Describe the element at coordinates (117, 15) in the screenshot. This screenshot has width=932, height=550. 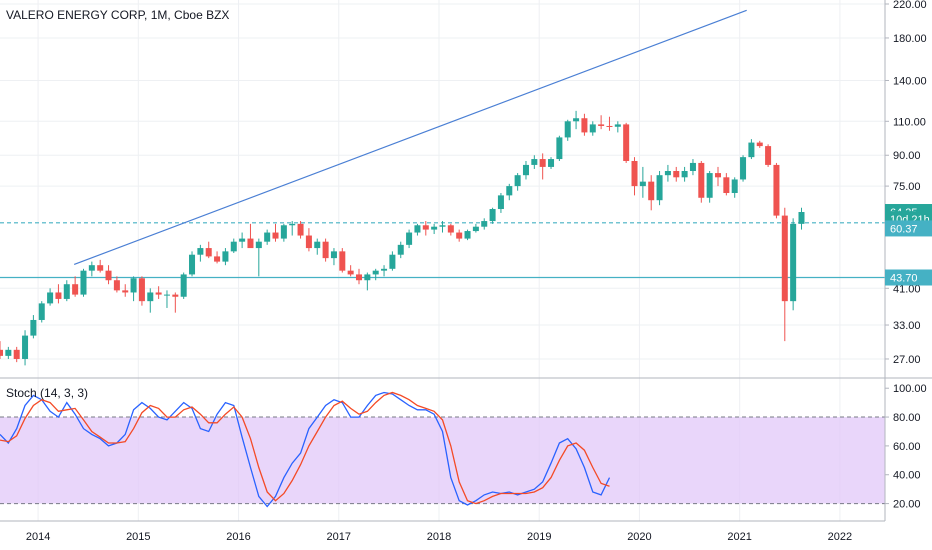
I see `chart-title: VALERO ENERGY CORP, 1M, Cboe BZX` at that location.